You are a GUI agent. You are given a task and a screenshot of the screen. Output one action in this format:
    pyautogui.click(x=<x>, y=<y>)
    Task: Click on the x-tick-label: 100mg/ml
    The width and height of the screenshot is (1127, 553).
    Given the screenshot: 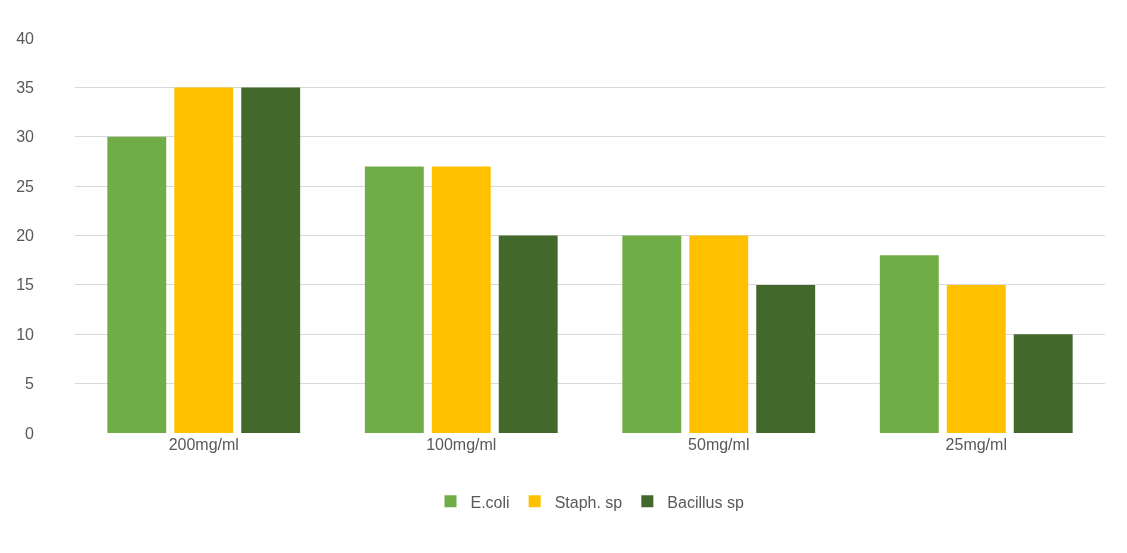 What is the action you would take?
    pyautogui.click(x=461, y=444)
    